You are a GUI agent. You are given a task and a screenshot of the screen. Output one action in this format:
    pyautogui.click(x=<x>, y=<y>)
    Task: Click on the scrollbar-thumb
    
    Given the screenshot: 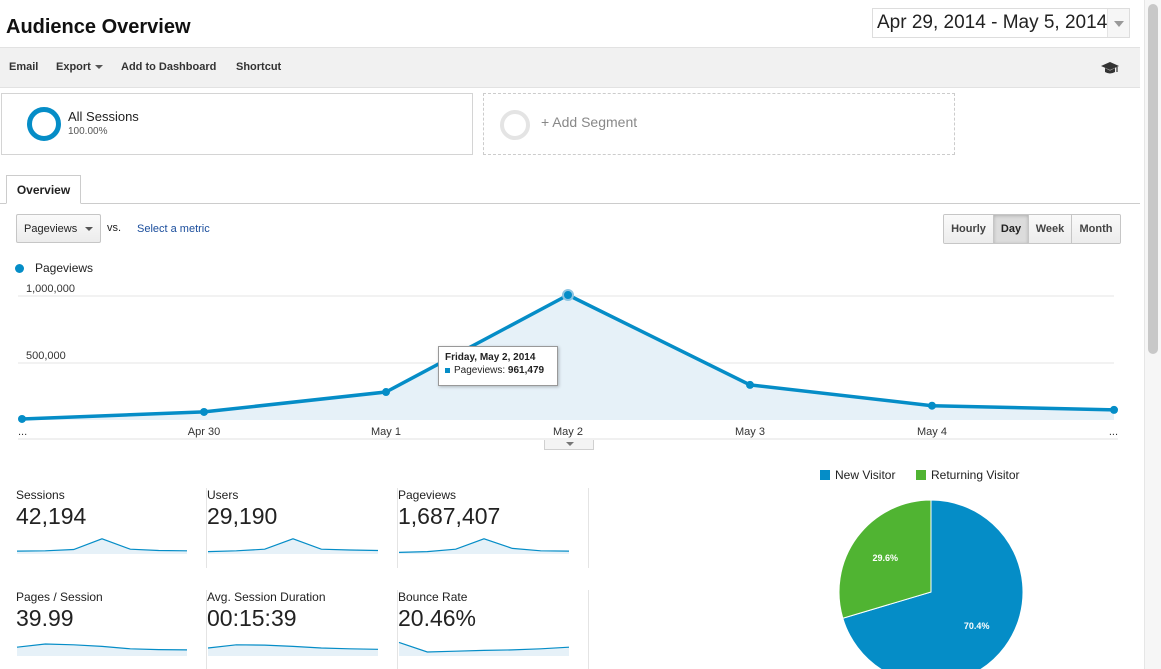 What is the action you would take?
    pyautogui.click(x=1153, y=179)
    